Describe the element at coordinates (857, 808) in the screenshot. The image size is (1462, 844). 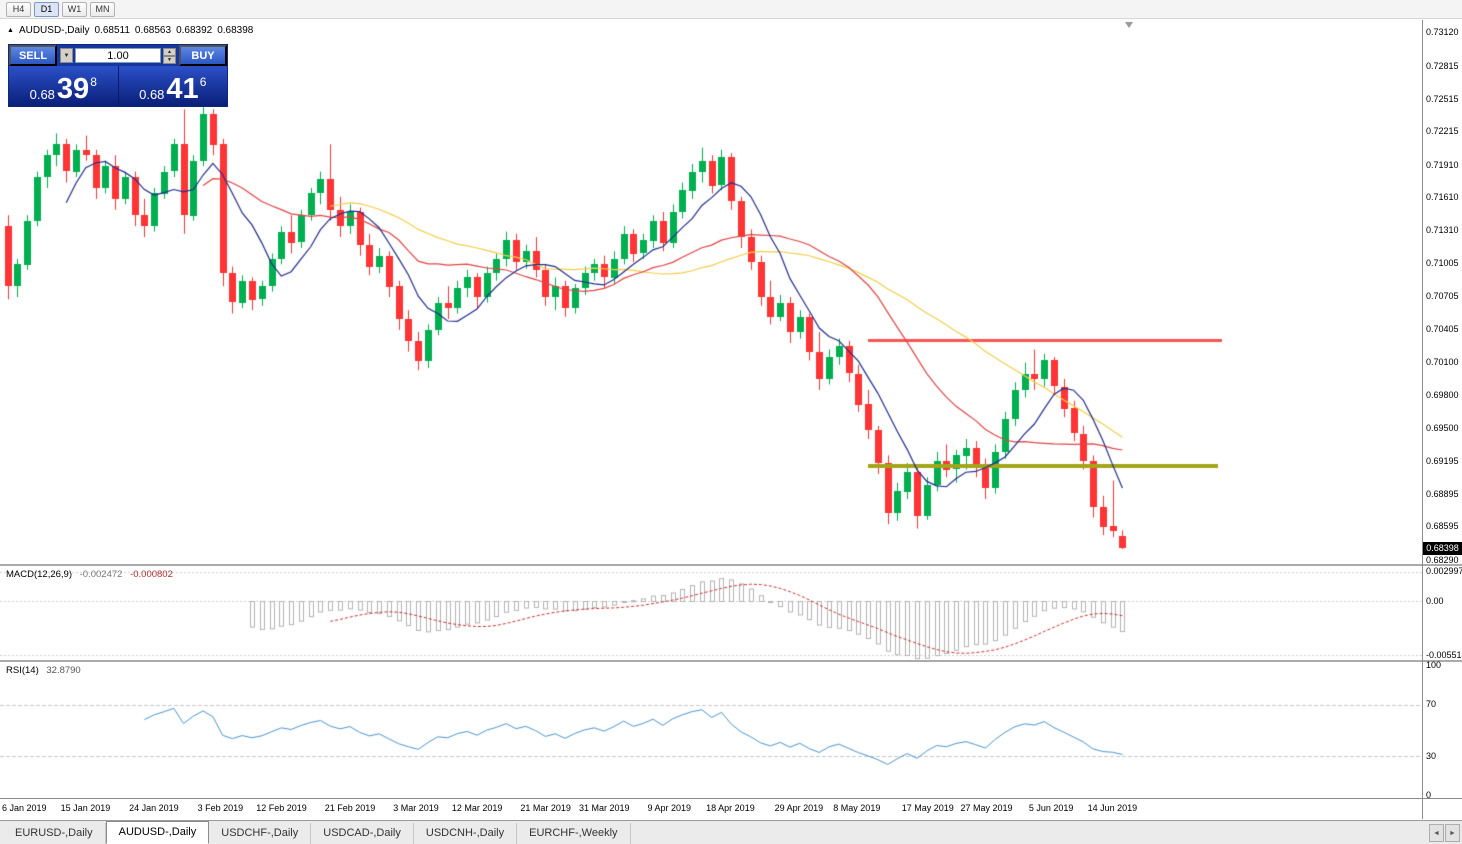
I see `date-tick: 8 May 2019` at that location.